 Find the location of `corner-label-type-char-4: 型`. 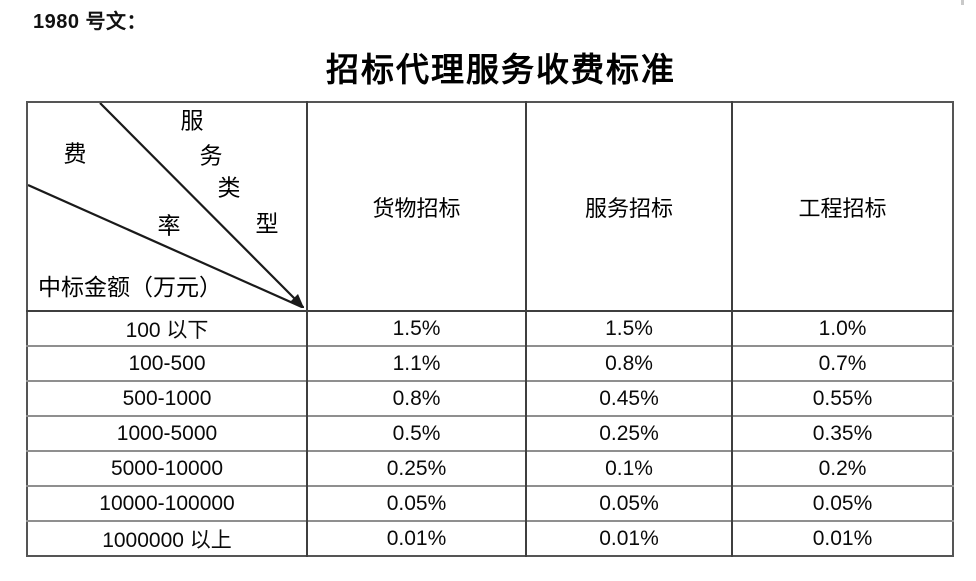

corner-label-type-char-4: 型 is located at coordinates (267, 224).